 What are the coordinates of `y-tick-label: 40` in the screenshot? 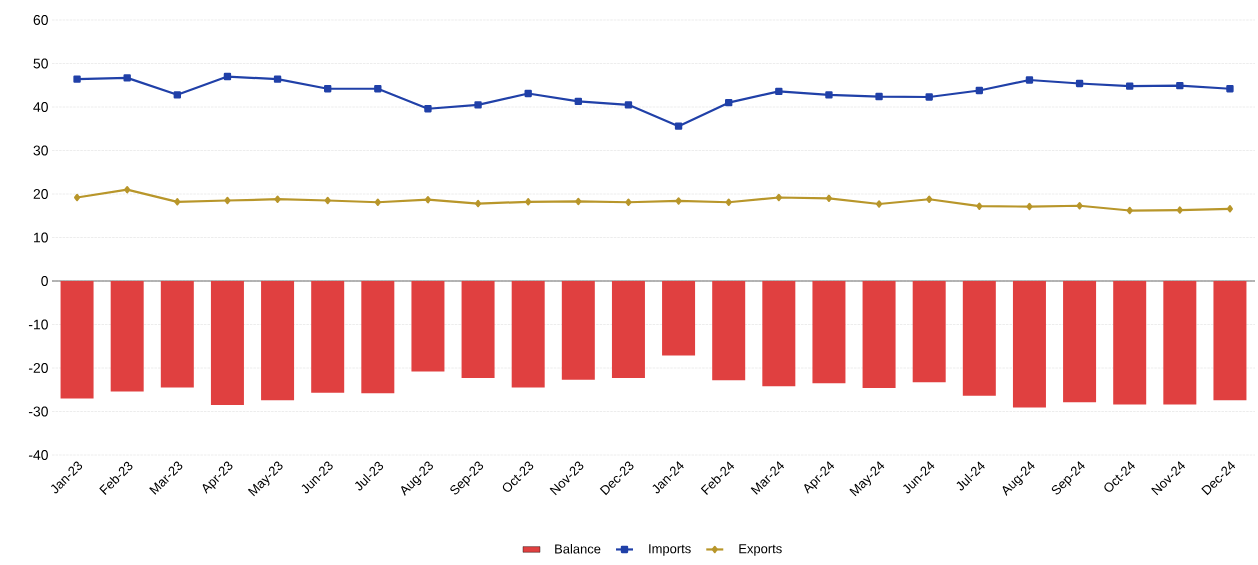 It's located at (40, 107).